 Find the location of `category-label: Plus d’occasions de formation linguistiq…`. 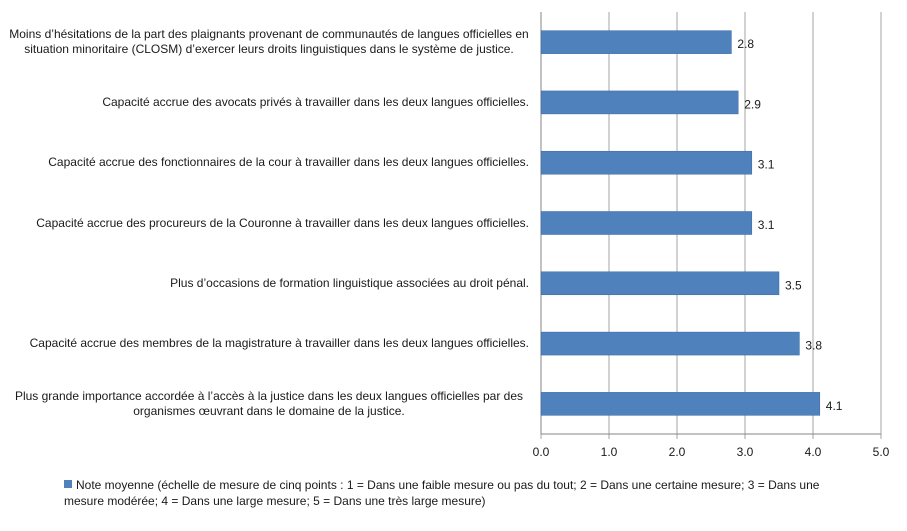

category-label: Plus d’occasions de formation linguistiq… is located at coordinates (269, 283).